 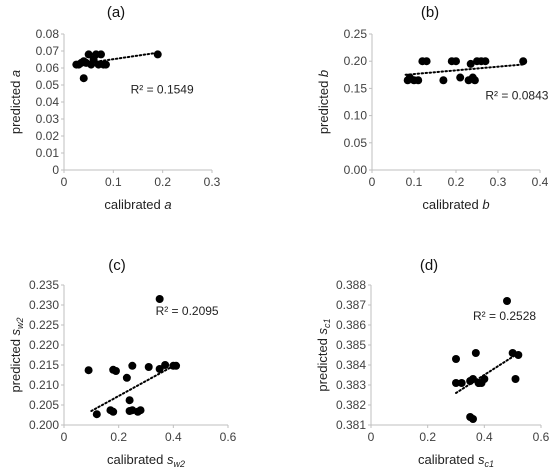 I want to click on y-axis-label: predicted a, so click(x=15, y=102).